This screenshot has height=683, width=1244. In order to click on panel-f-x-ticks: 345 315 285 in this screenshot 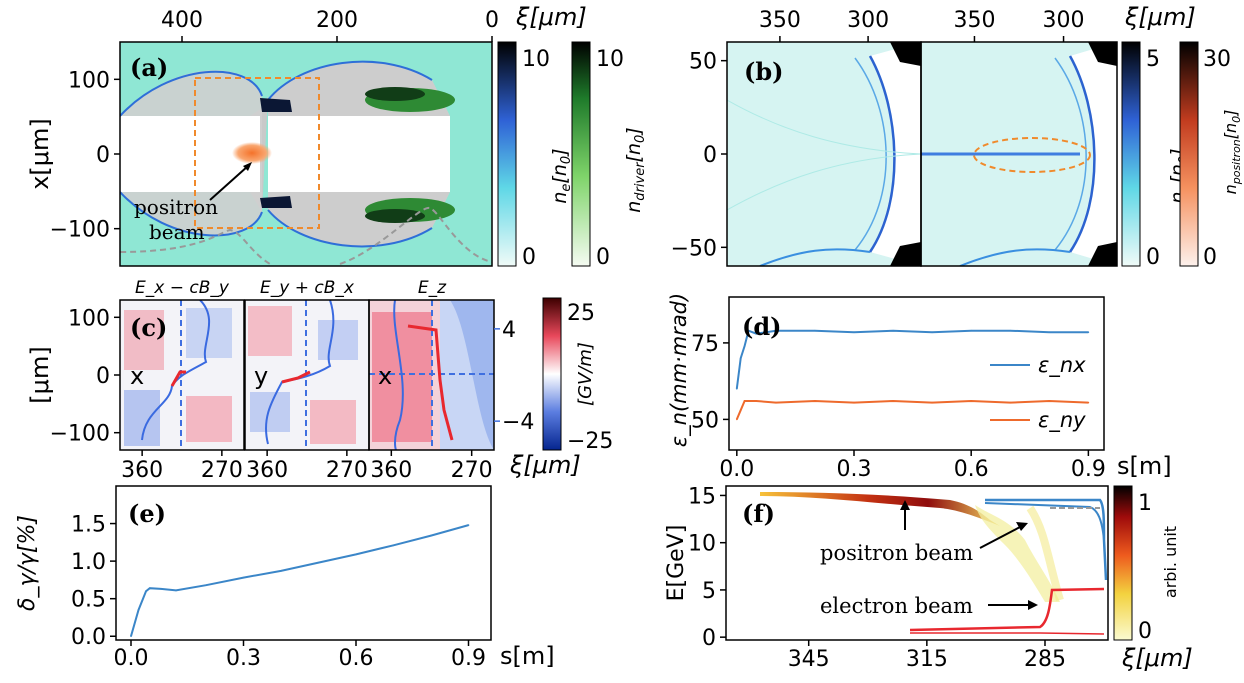, I will do `click(927, 656)`.